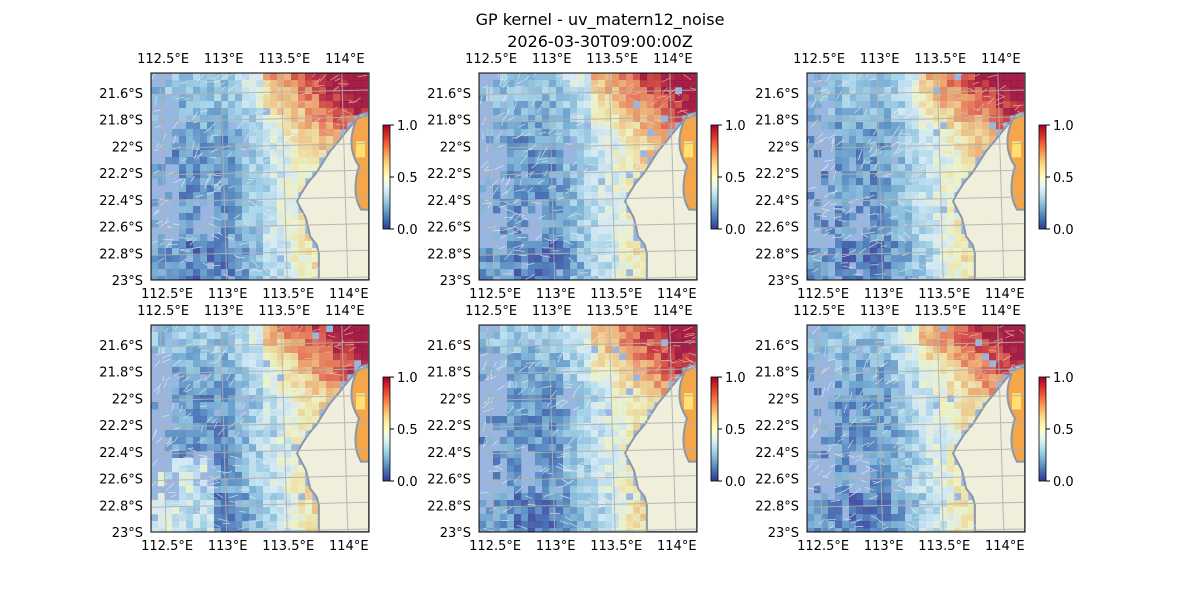  I want to click on figure-subtitle: 2026-03-30T09:00:00Z, so click(600, 41).